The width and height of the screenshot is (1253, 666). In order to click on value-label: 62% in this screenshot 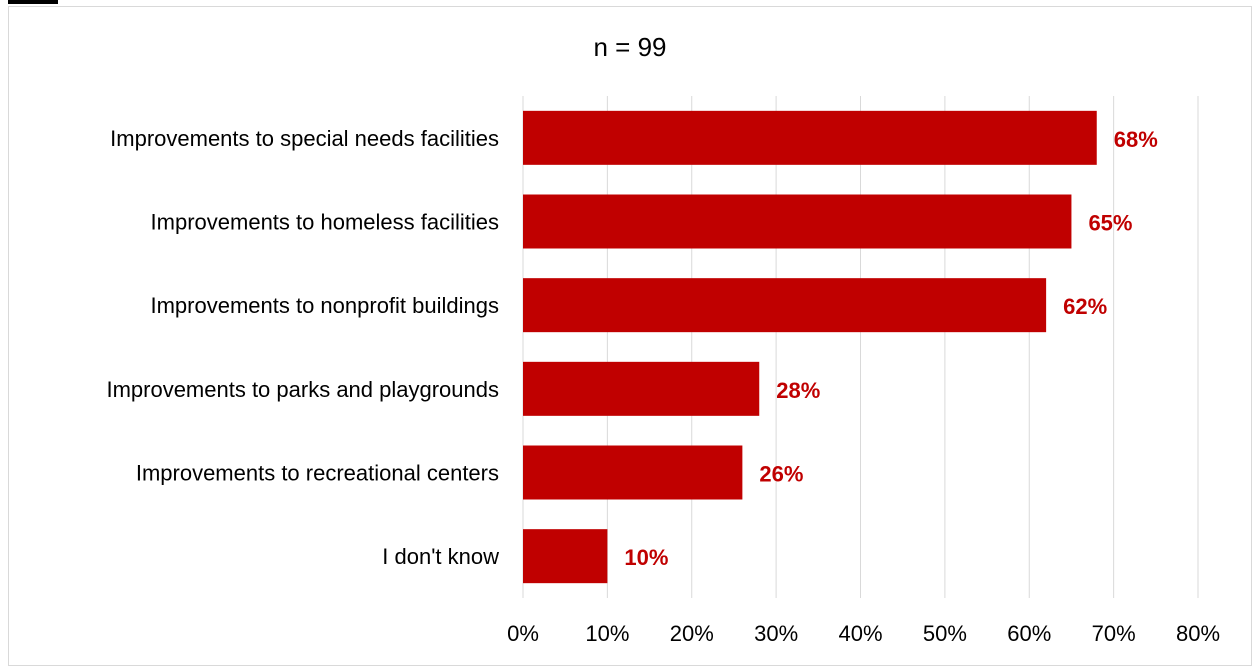, I will do `click(1085, 306)`.